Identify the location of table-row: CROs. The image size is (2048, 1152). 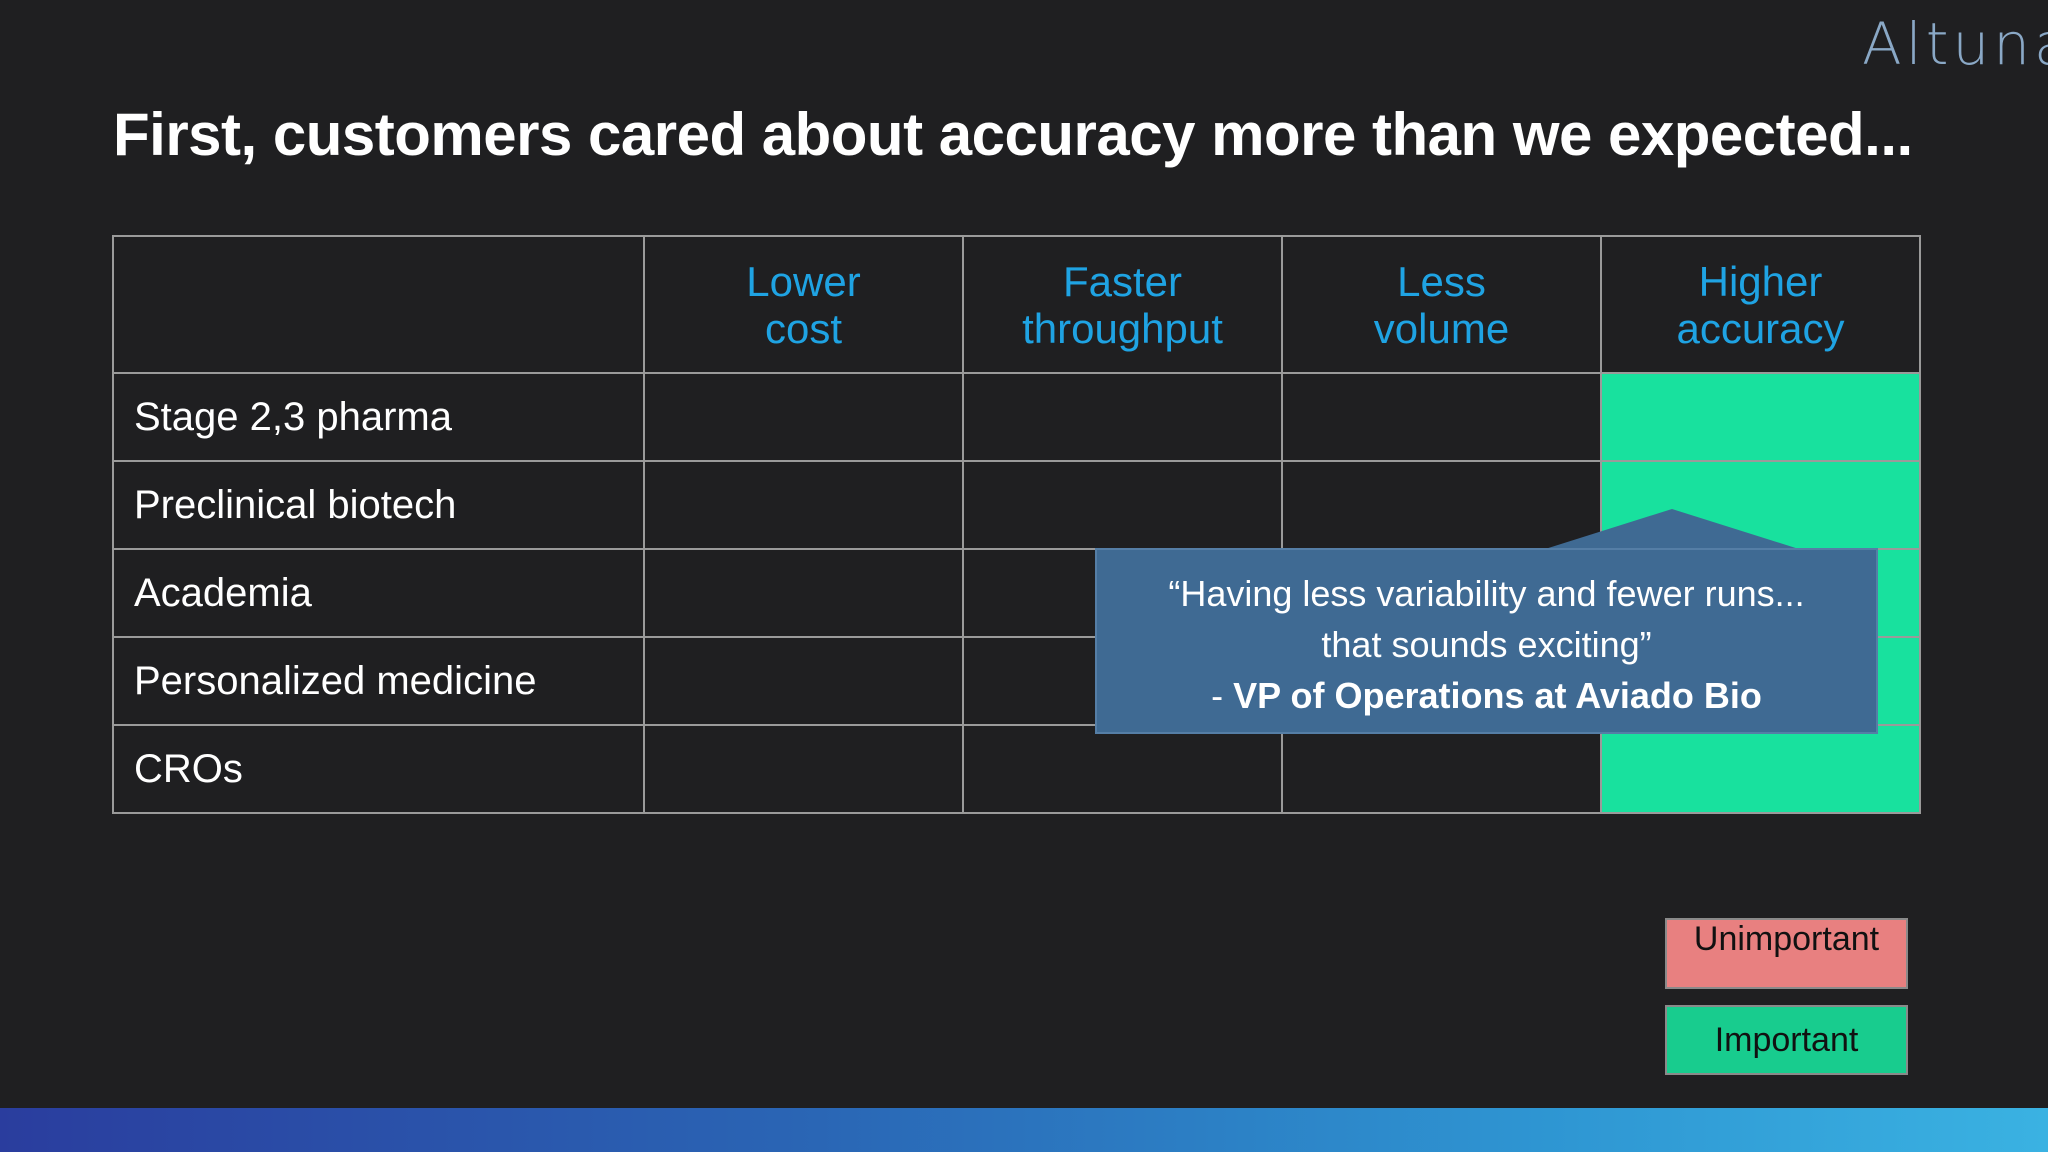
(1016, 769).